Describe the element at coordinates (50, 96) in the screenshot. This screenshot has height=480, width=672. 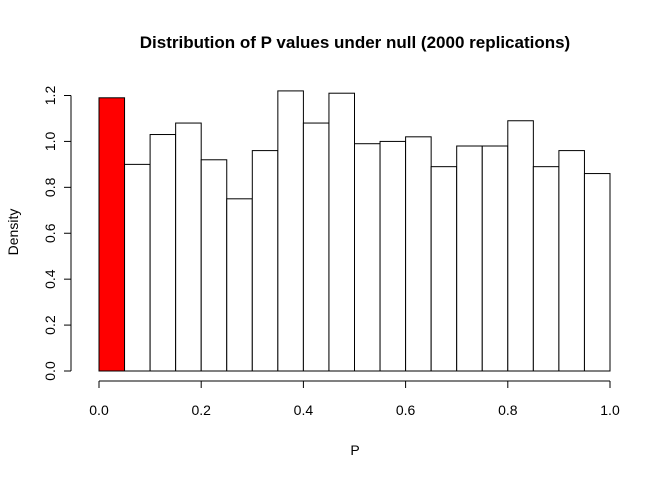
I see `y-tick-label-6: 1.2` at that location.